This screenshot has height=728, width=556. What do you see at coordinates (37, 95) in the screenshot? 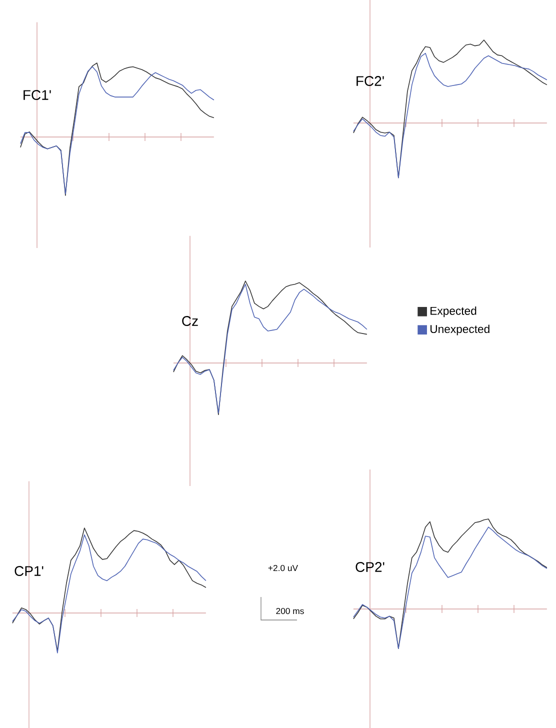
I see `text: FC1'` at bounding box center [37, 95].